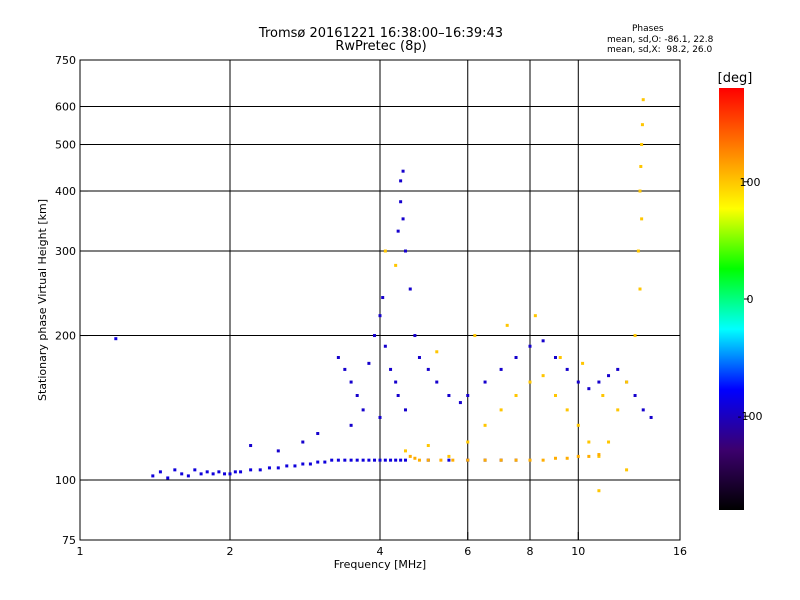  I want to click on y-tick-label: 500, so click(65, 145).